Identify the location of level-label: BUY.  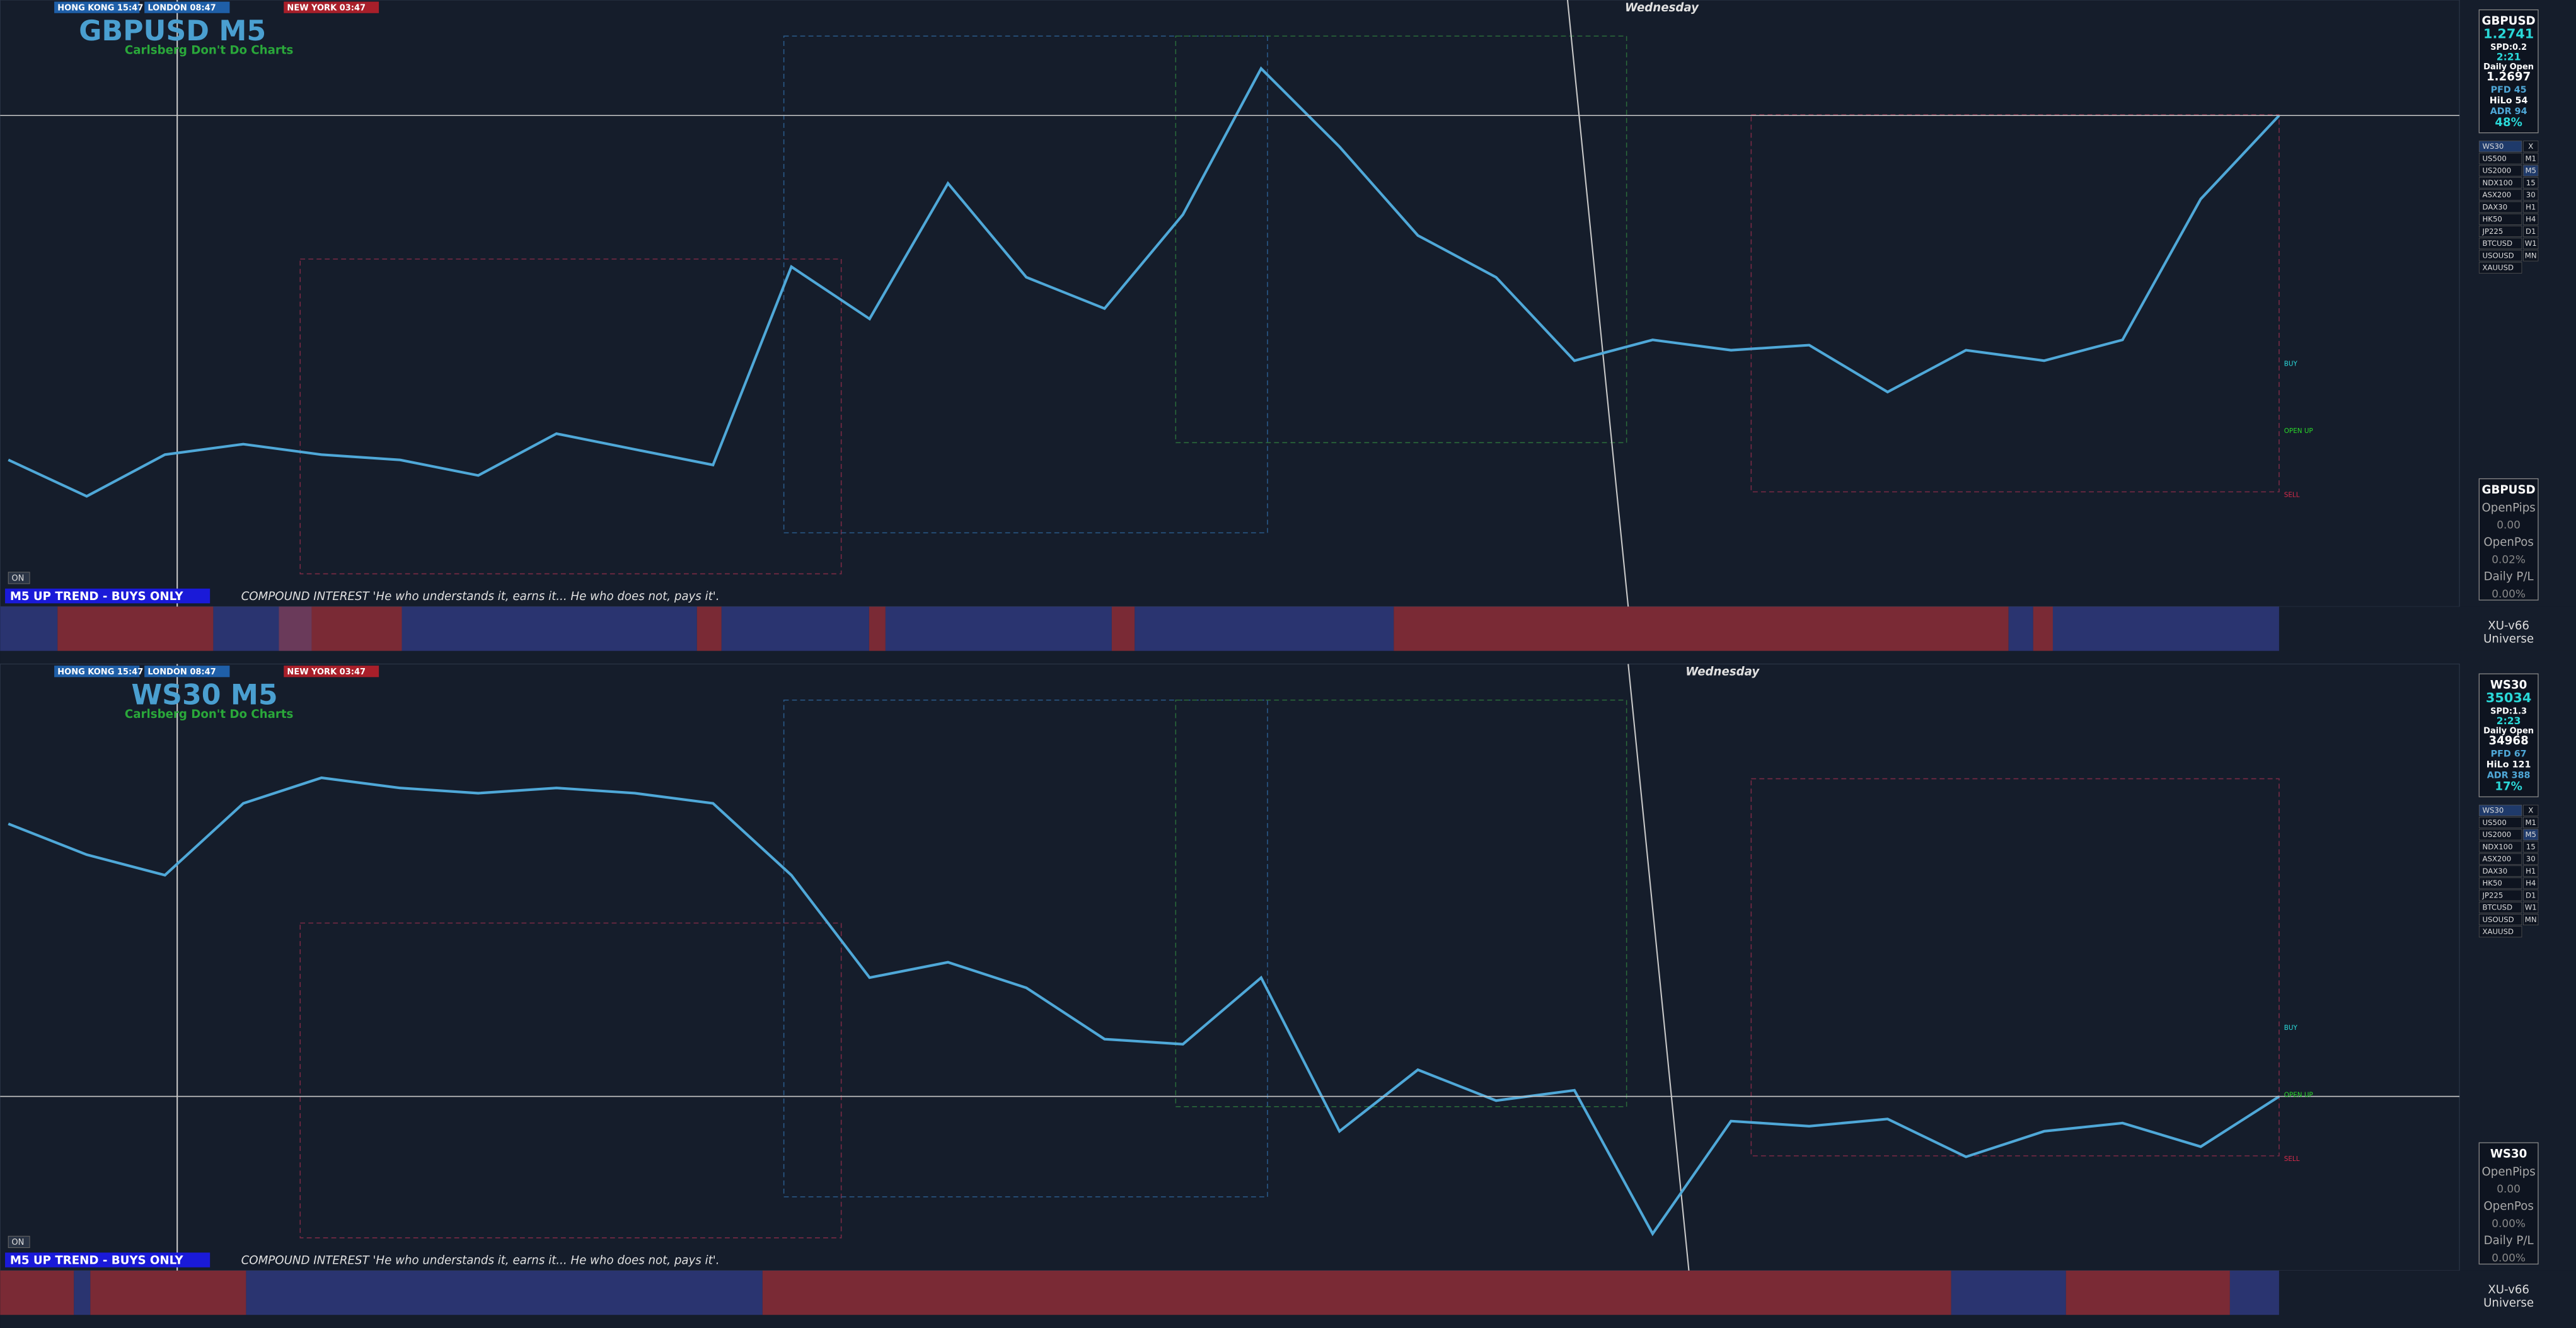
(2291, 1028).